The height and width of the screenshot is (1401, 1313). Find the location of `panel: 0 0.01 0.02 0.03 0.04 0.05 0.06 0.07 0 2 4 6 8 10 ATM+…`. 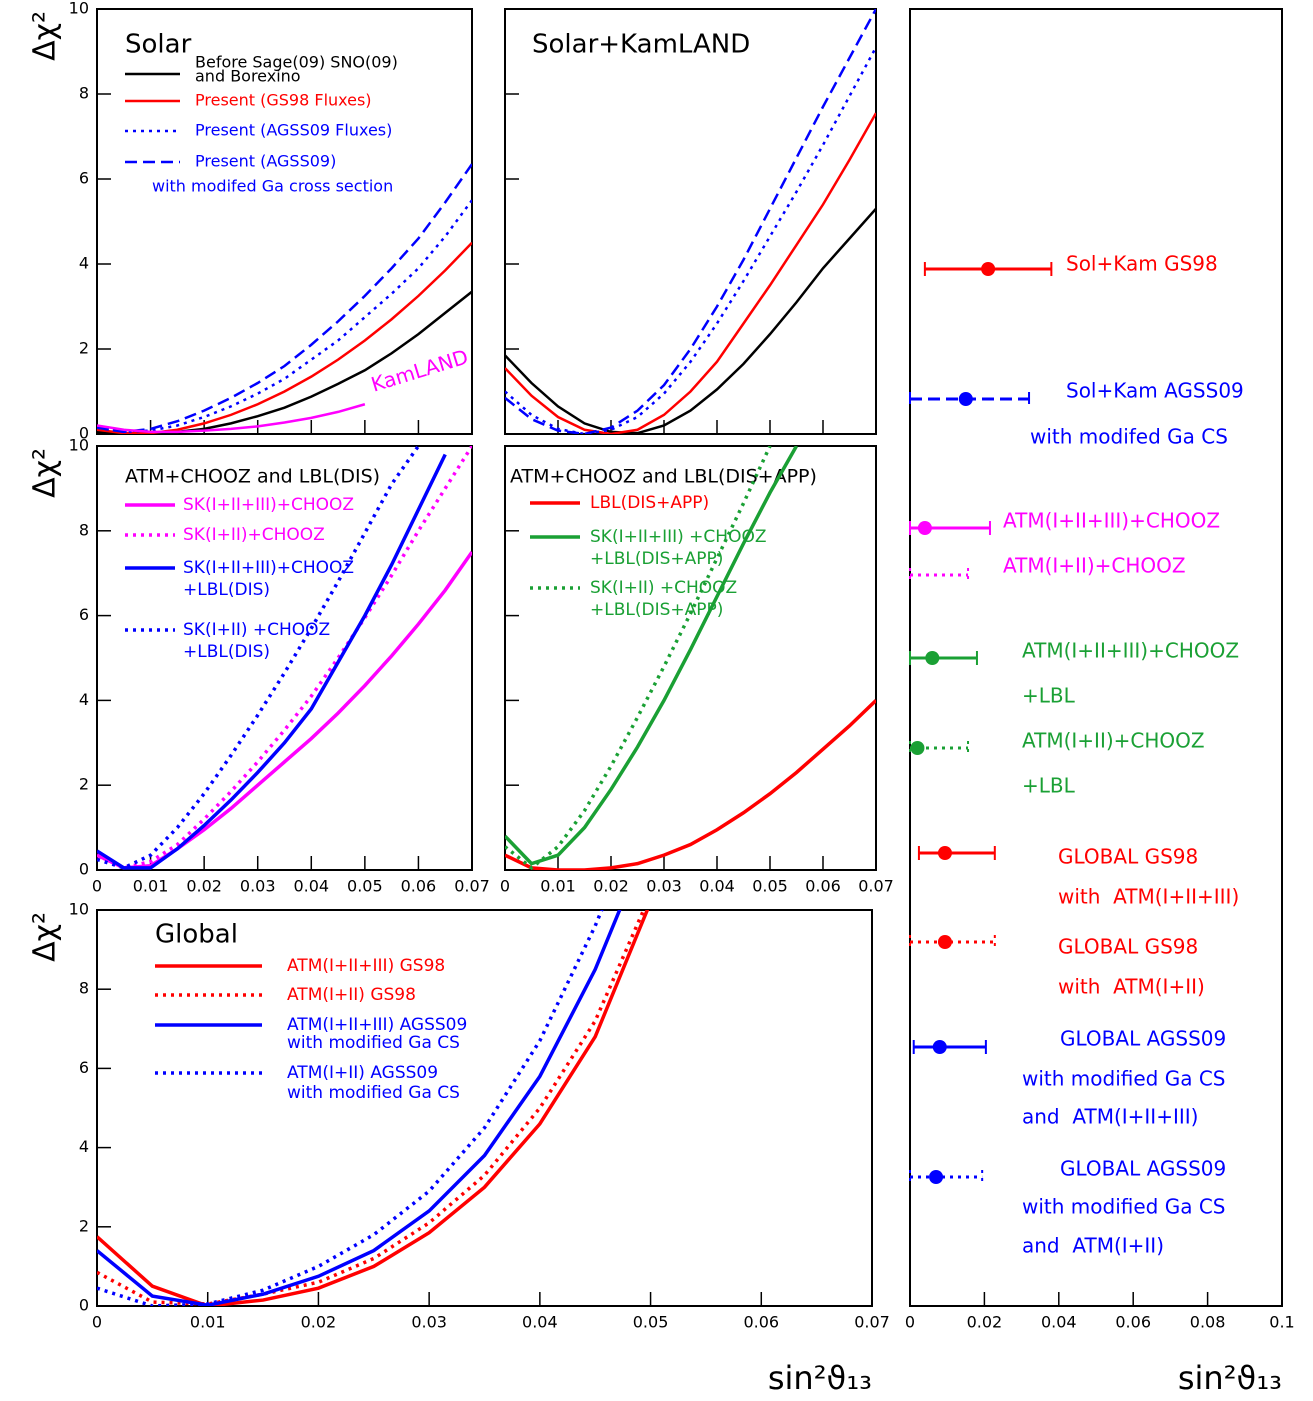

panel: 0 0.01 0.02 0.03 0.04 0.05 0.06 0.07 0 2 4 6 8 10 ATM+… is located at coordinates (259, 666).